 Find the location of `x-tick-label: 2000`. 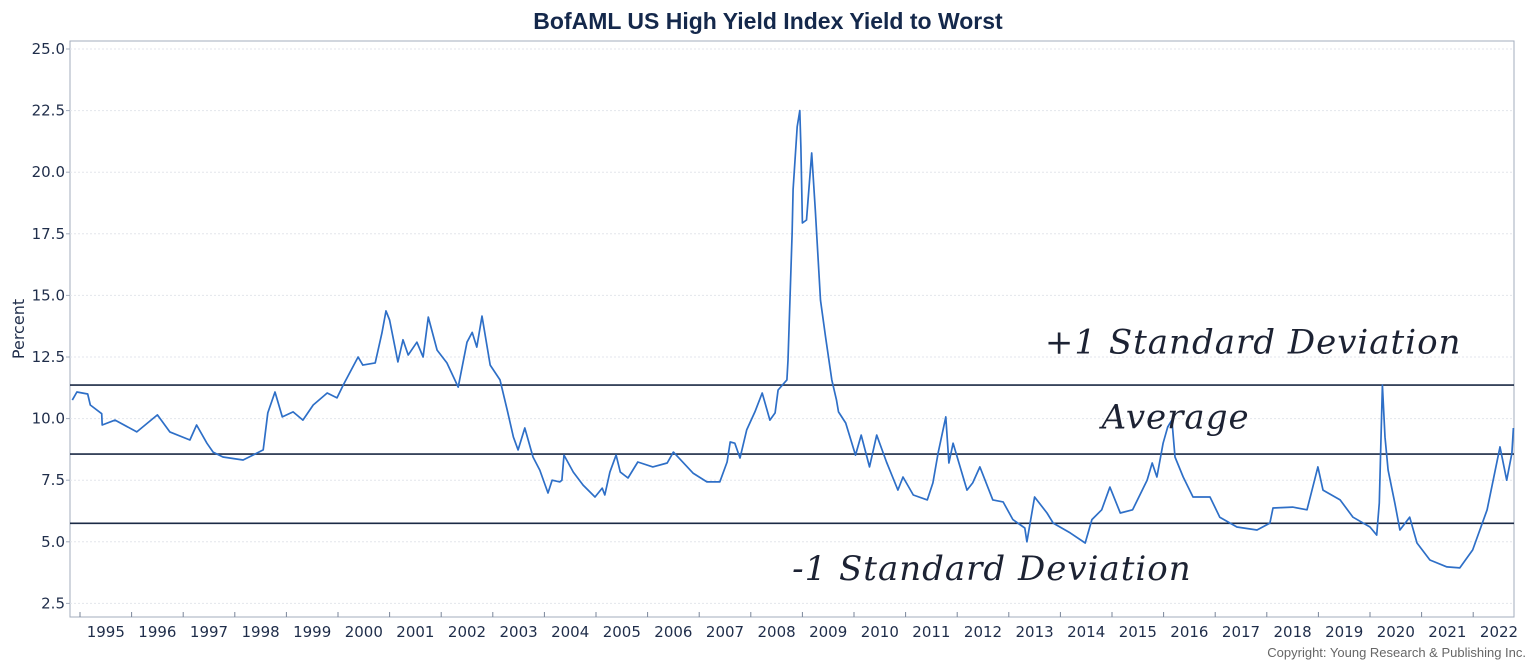

x-tick-label: 2000 is located at coordinates (364, 632).